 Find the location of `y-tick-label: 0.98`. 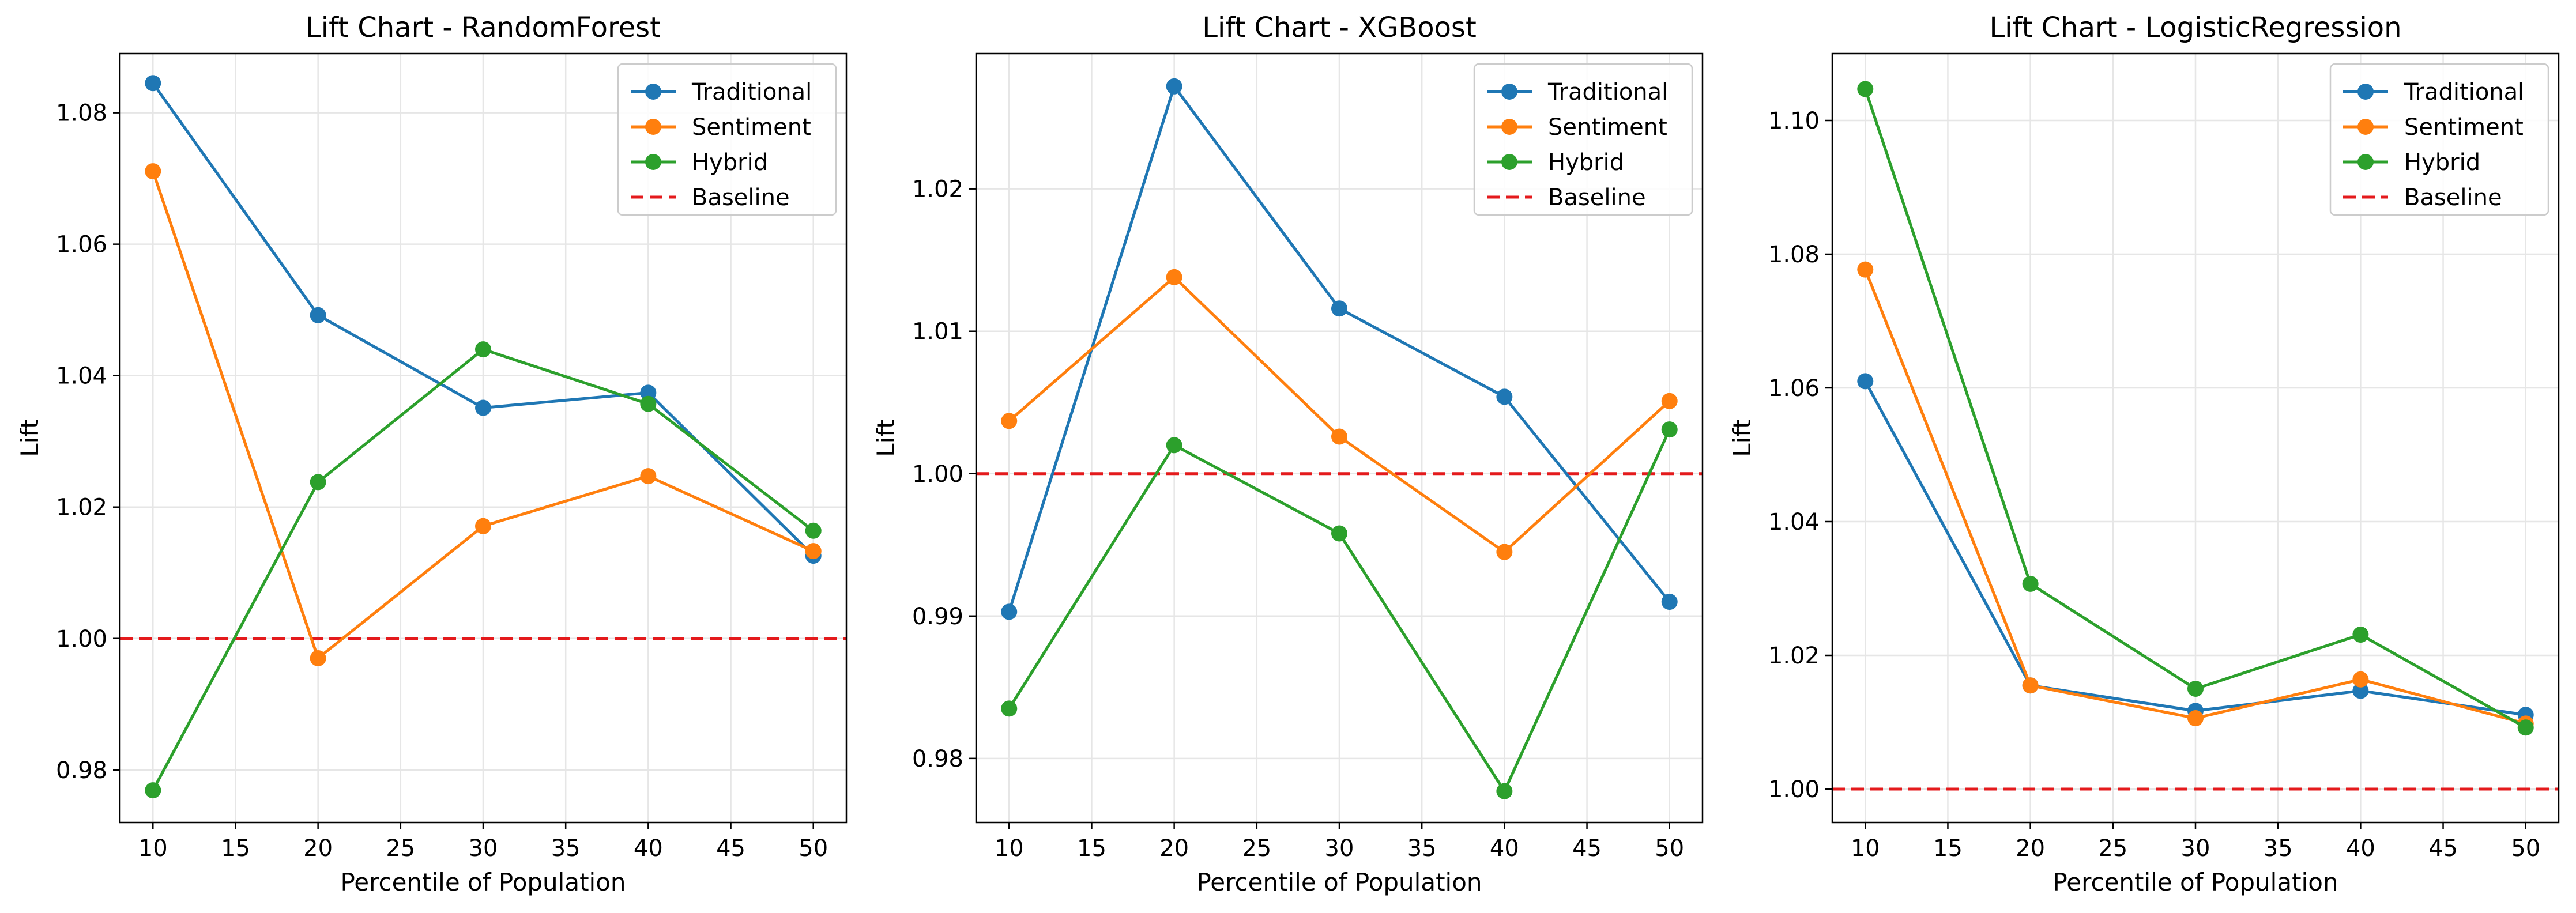

y-tick-label: 0.98 is located at coordinates (81, 770).